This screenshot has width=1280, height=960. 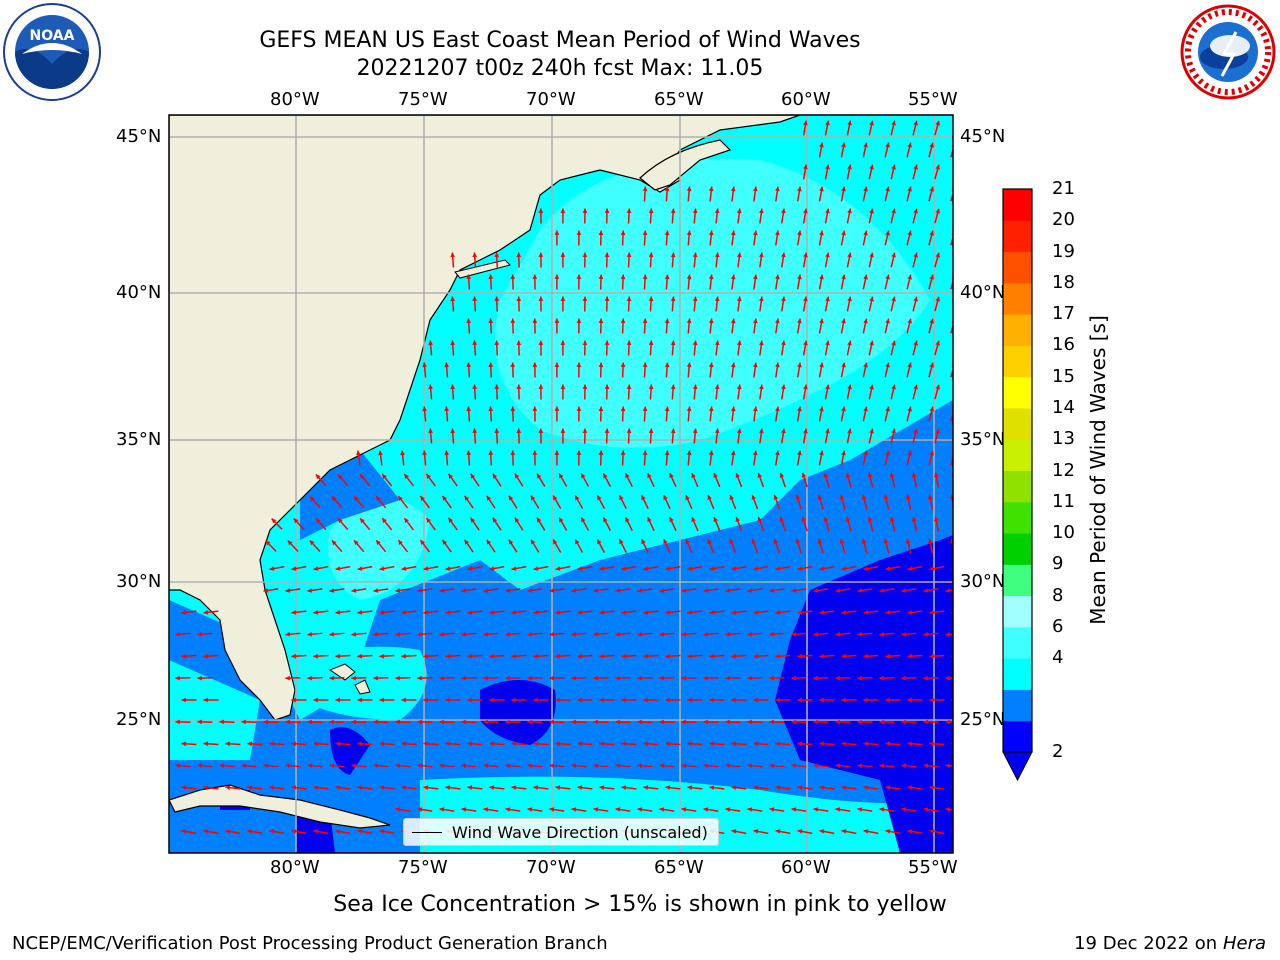 I want to click on colorbar-label: Mean Period of Wind Waves [s], so click(x=1098, y=470).